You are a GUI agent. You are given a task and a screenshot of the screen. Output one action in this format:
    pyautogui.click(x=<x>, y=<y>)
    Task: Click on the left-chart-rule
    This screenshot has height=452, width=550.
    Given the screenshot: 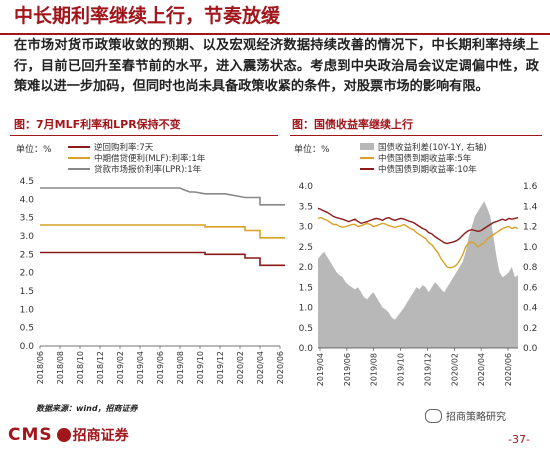 What is the action you would take?
    pyautogui.click(x=144, y=135)
    